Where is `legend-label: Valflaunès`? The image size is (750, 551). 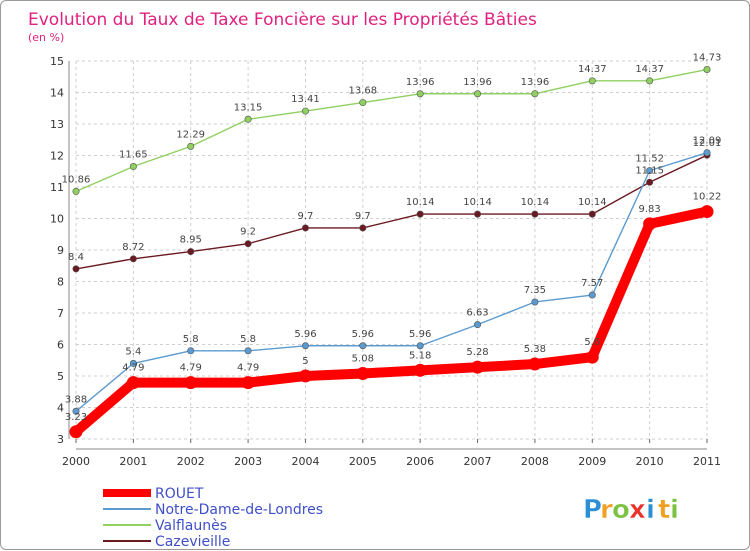 legend-label: Valflaunès is located at coordinates (191, 526).